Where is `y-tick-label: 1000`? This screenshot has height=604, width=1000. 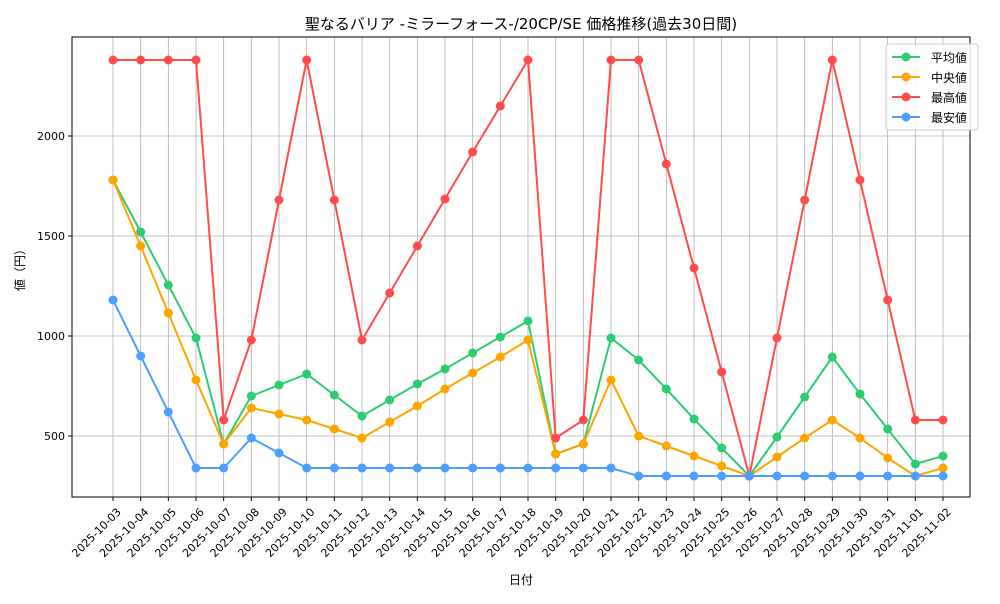 y-tick-label: 1000 is located at coordinates (51, 336).